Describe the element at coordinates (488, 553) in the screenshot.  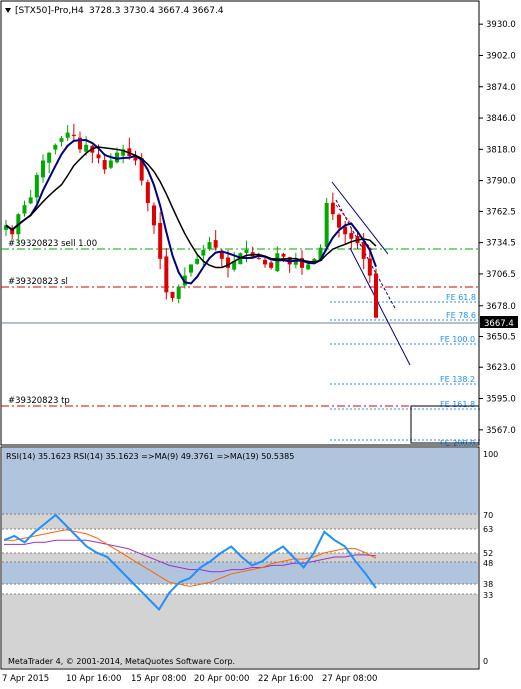
I see `svg-text: 52` at that location.